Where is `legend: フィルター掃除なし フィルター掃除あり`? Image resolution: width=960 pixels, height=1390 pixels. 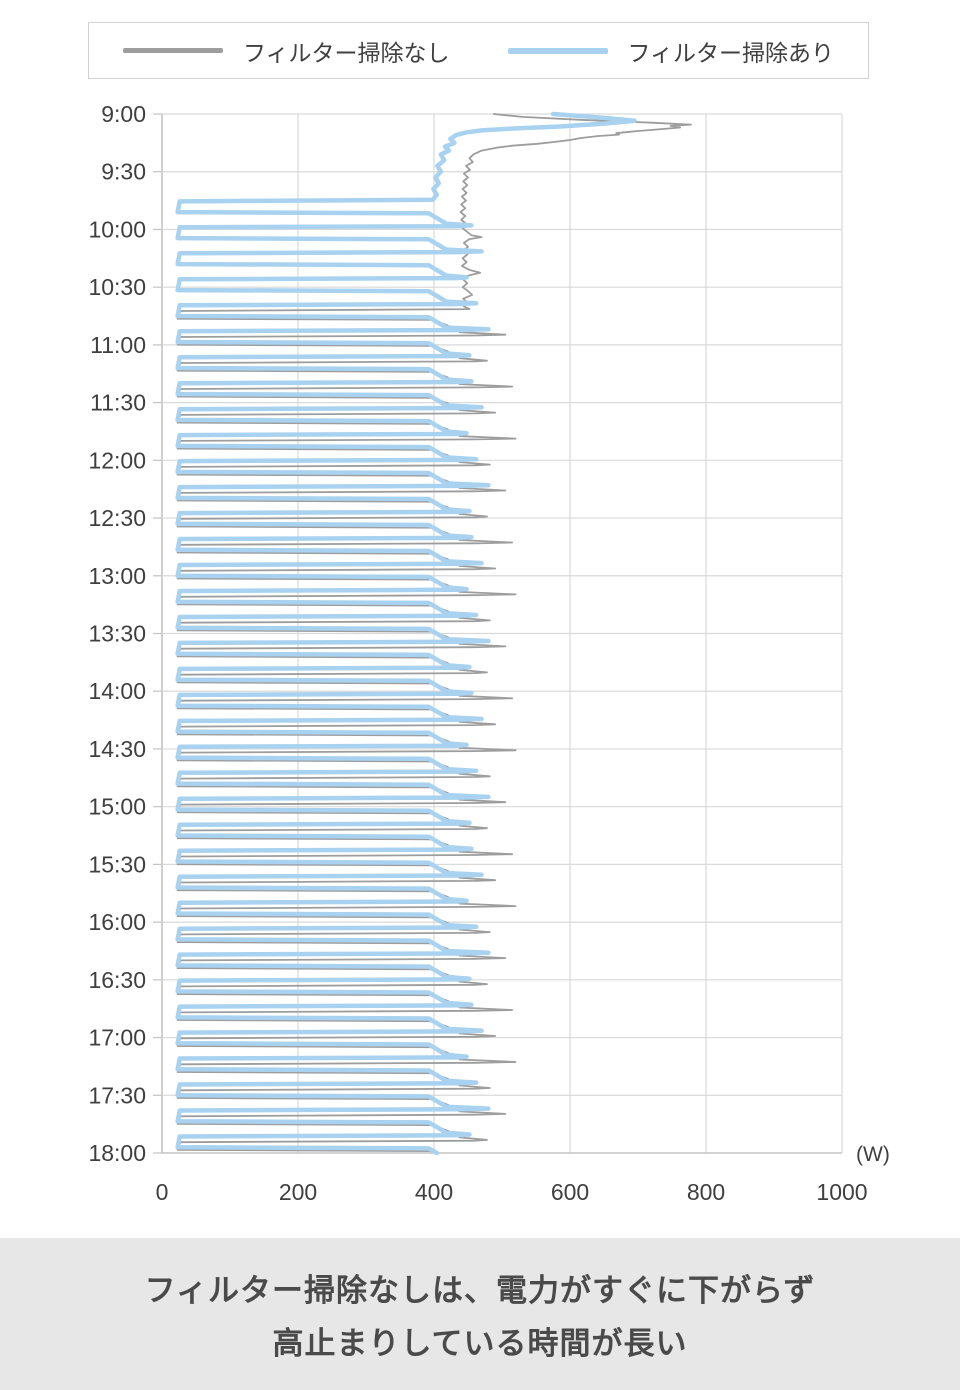
legend: フィルター掃除なし フィルター掃除あり is located at coordinates (478, 50).